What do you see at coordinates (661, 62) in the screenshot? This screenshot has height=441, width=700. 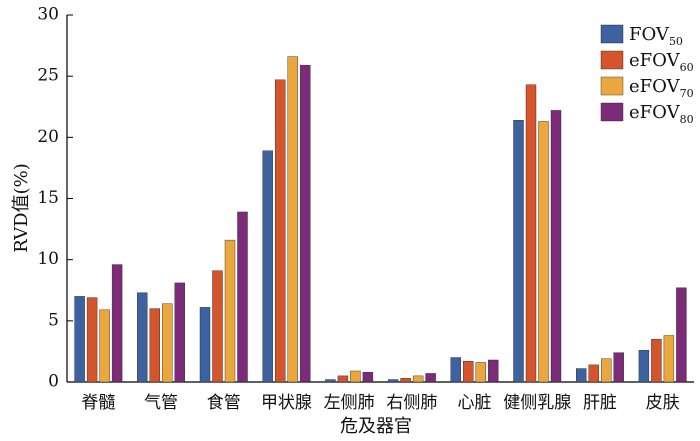 I see `legend-label: eFOV60` at bounding box center [661, 62].